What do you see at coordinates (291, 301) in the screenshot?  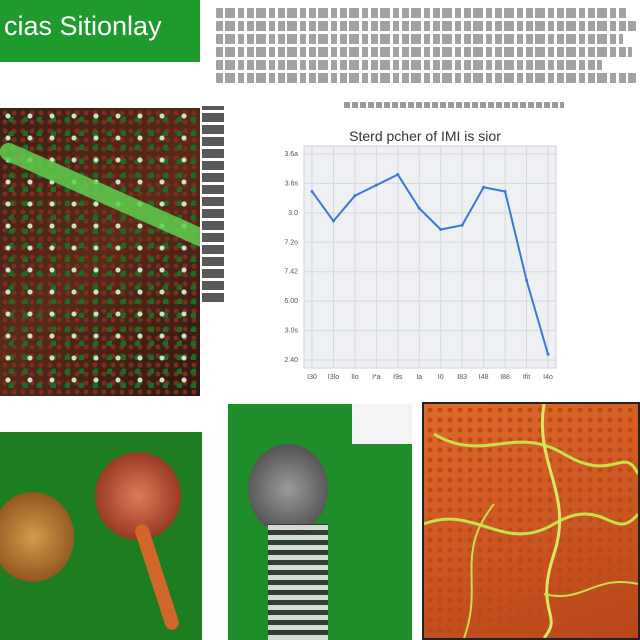 I see `y-tick-label: 6.00` at bounding box center [291, 301].